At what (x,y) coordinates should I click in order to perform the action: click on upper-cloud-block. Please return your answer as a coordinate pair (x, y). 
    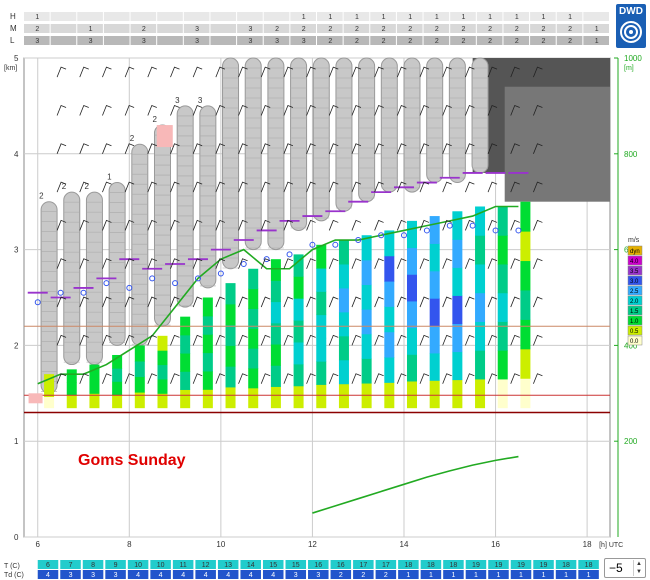
    Looking at the image, I should click on (557, 144).